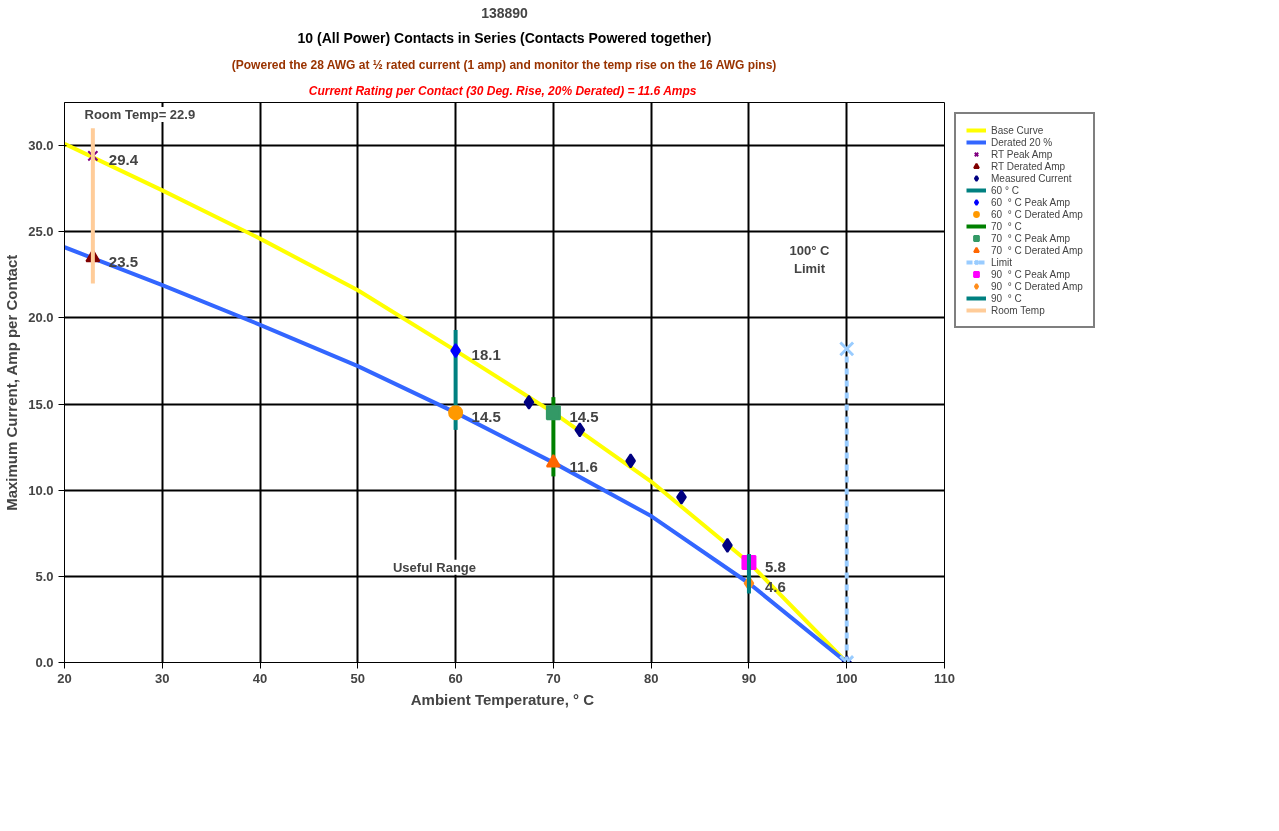 This screenshot has width=1279, height=831. Describe the element at coordinates (140, 114) in the screenshot. I see `annotation: Room Temp= 22.9` at that location.